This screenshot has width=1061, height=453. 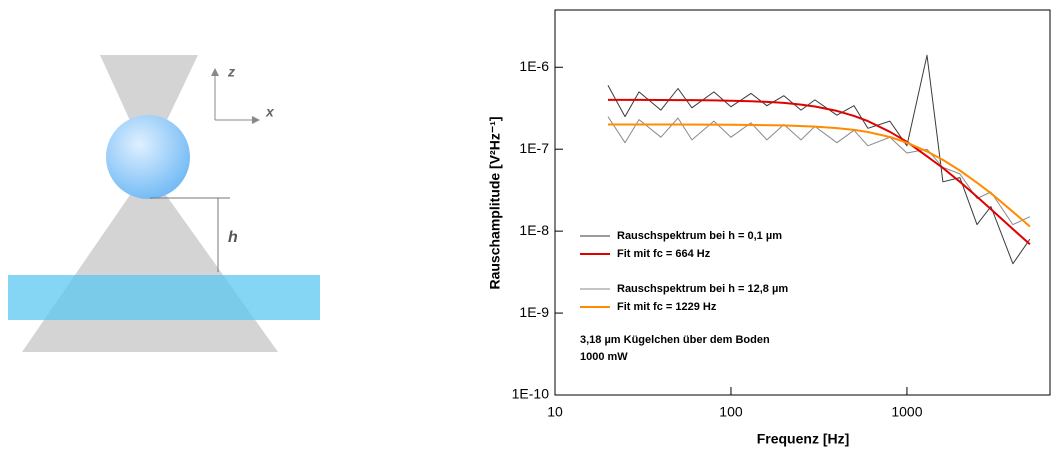 What do you see at coordinates (534, 66) in the screenshot?
I see `y-tick-label: 1E-6` at bounding box center [534, 66].